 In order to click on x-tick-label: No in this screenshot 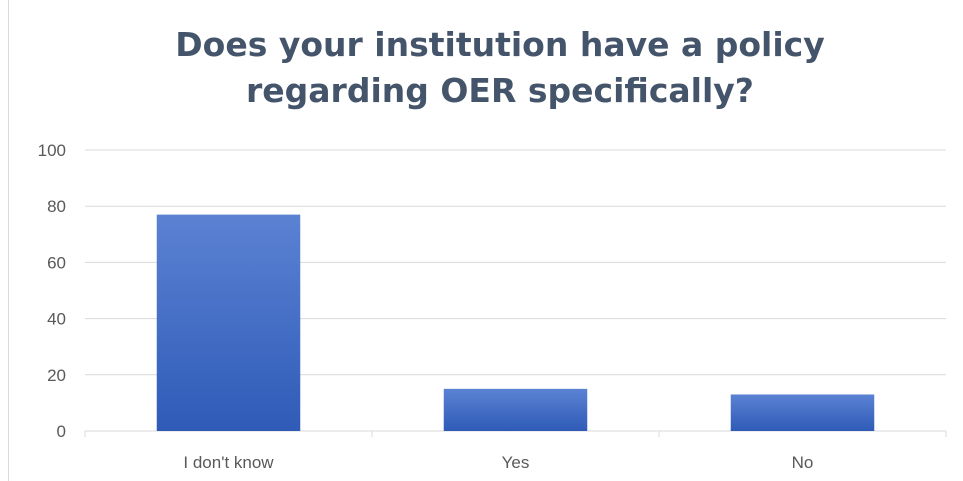, I will do `click(803, 462)`.